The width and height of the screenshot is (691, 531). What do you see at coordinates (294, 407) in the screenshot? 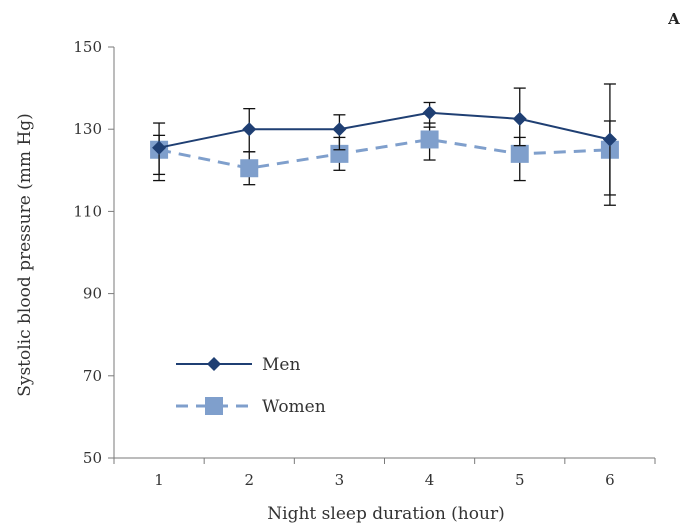
I see `legend-label-women: Women` at bounding box center [294, 407].